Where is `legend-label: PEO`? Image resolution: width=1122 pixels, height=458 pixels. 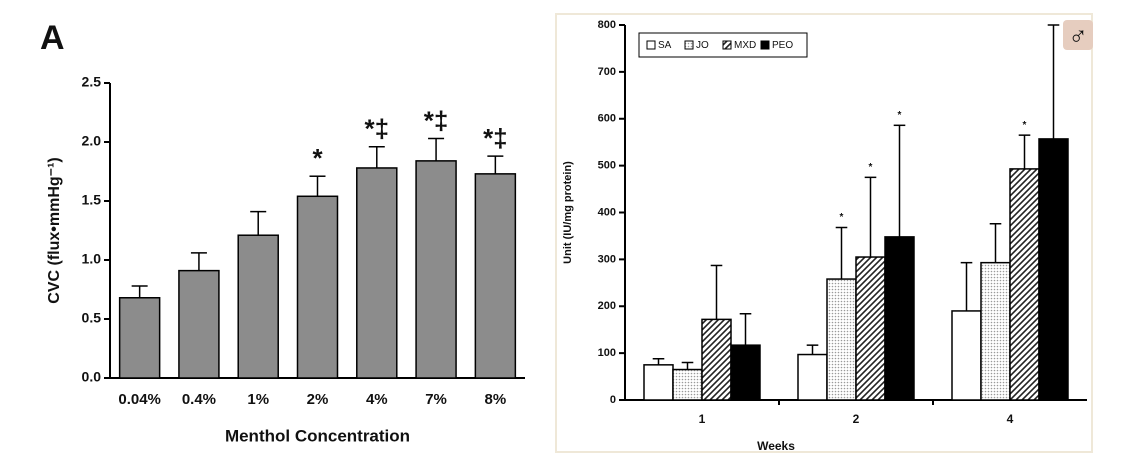
legend-label: PEO is located at coordinates (782, 45).